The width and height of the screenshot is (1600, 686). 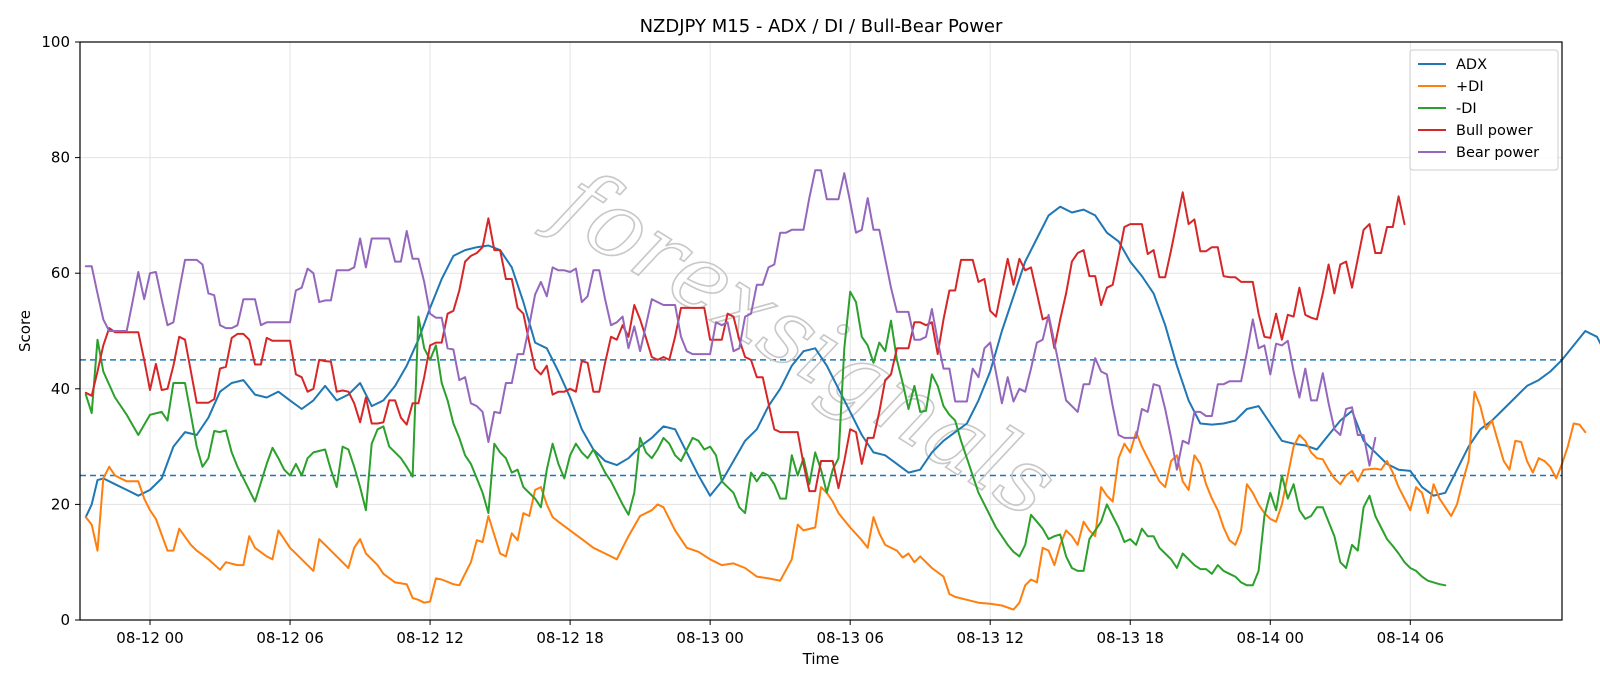 What do you see at coordinates (709, 638) in the screenshot?
I see `x-tick-label: 08-13 00` at bounding box center [709, 638].